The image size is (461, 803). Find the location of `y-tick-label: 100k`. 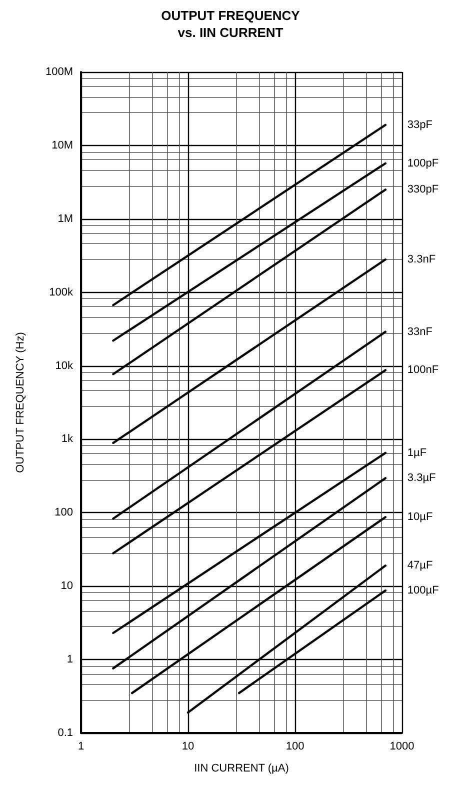

y-tick-label: 100k is located at coordinates (61, 292).